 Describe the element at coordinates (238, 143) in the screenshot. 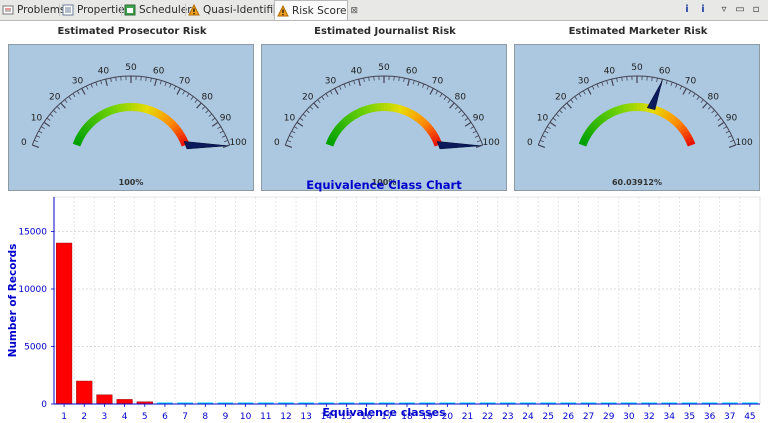

I see `gauge-tick-label: 100` at that location.